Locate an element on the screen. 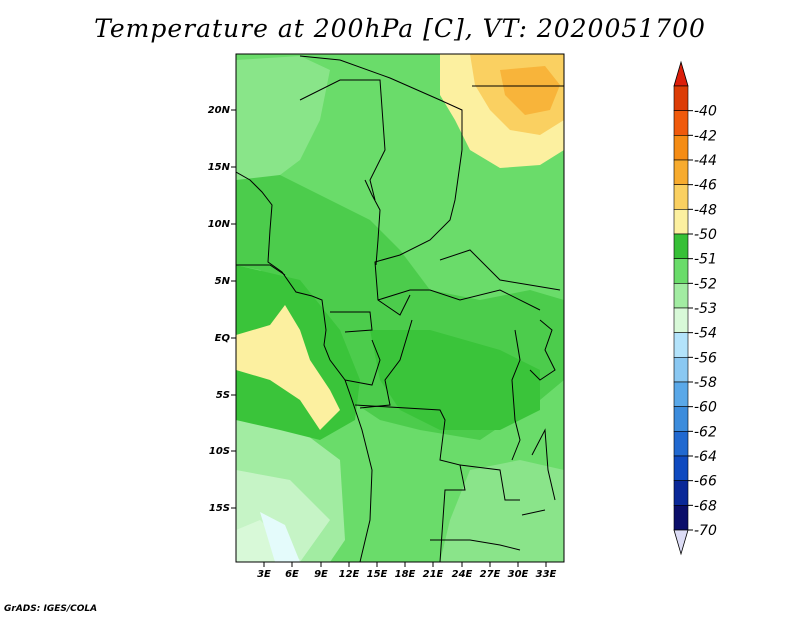 This screenshot has height=618, width=800. border-chad-car is located at coordinates (418, 232).